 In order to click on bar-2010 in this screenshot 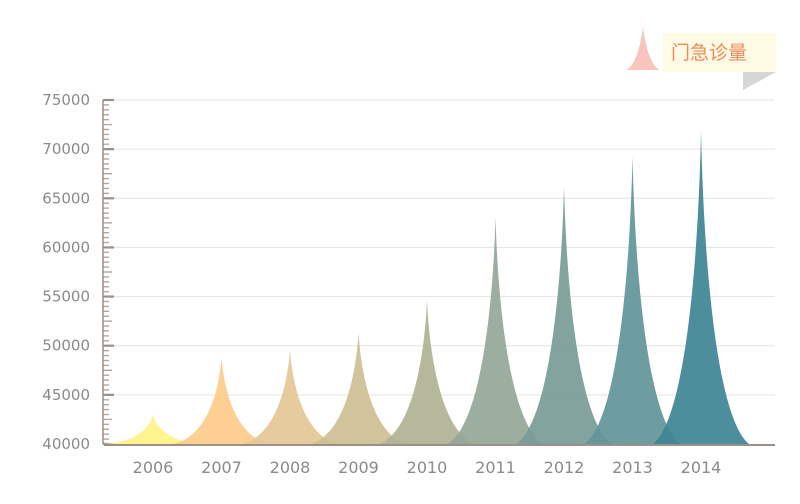, I will do `click(427, 372)`.